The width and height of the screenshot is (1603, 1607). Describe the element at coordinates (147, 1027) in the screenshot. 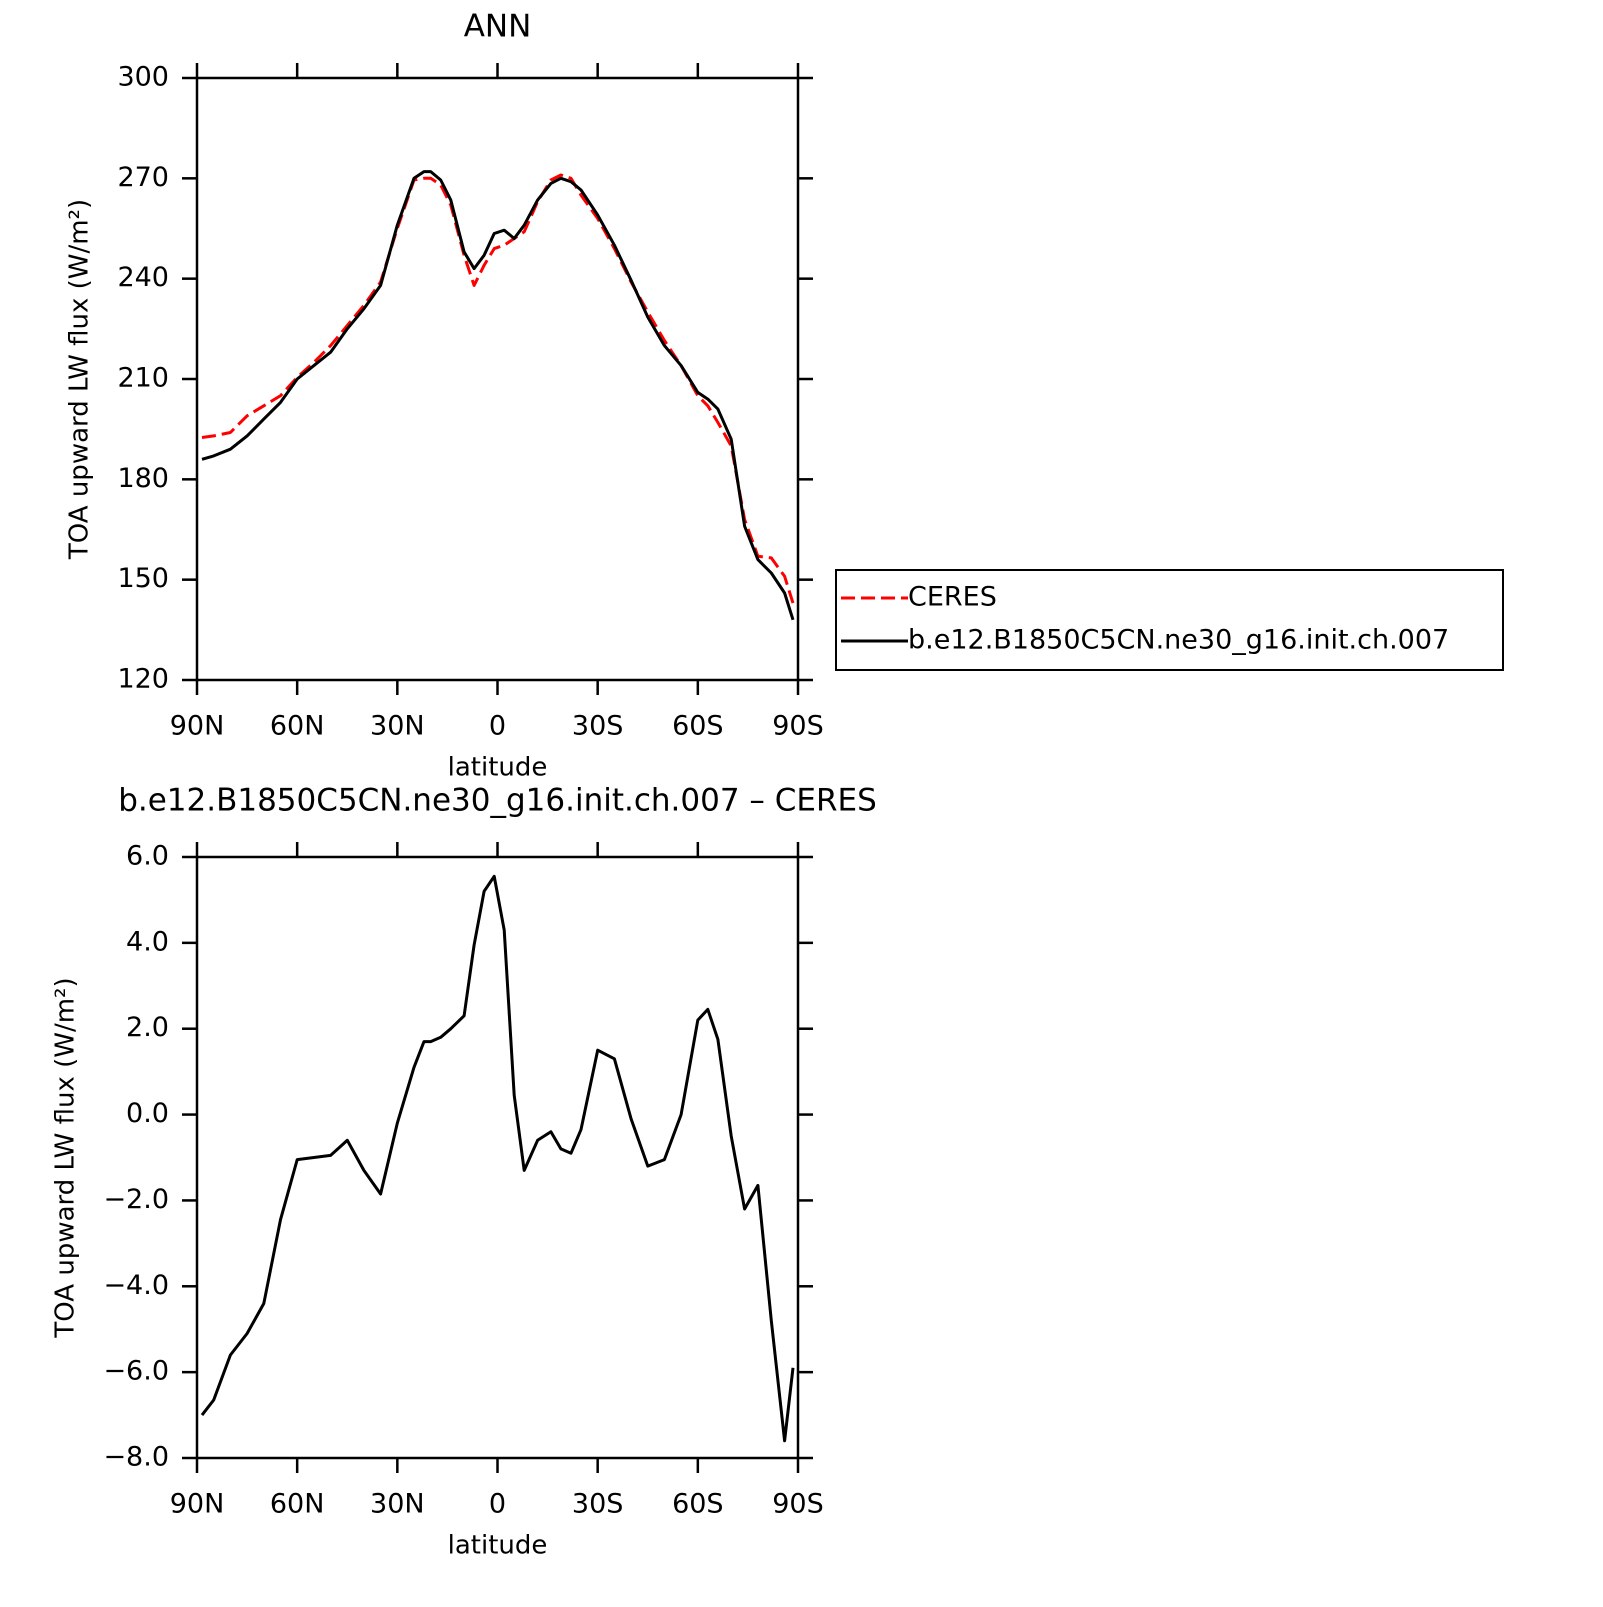

I see `y-tick-label: 2.0` at that location.